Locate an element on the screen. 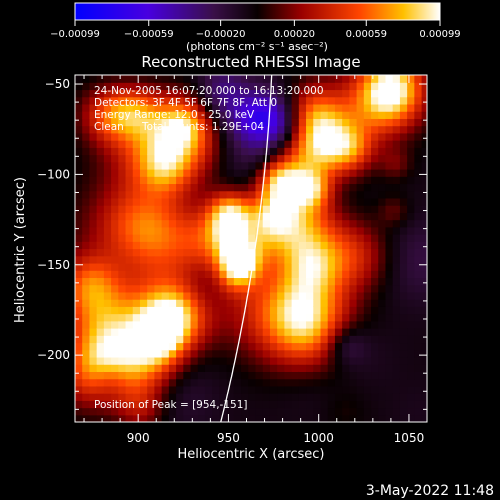 Image resolution: width=500 pixels, height=500 pixels. solar-limb-curve is located at coordinates (246, 248).